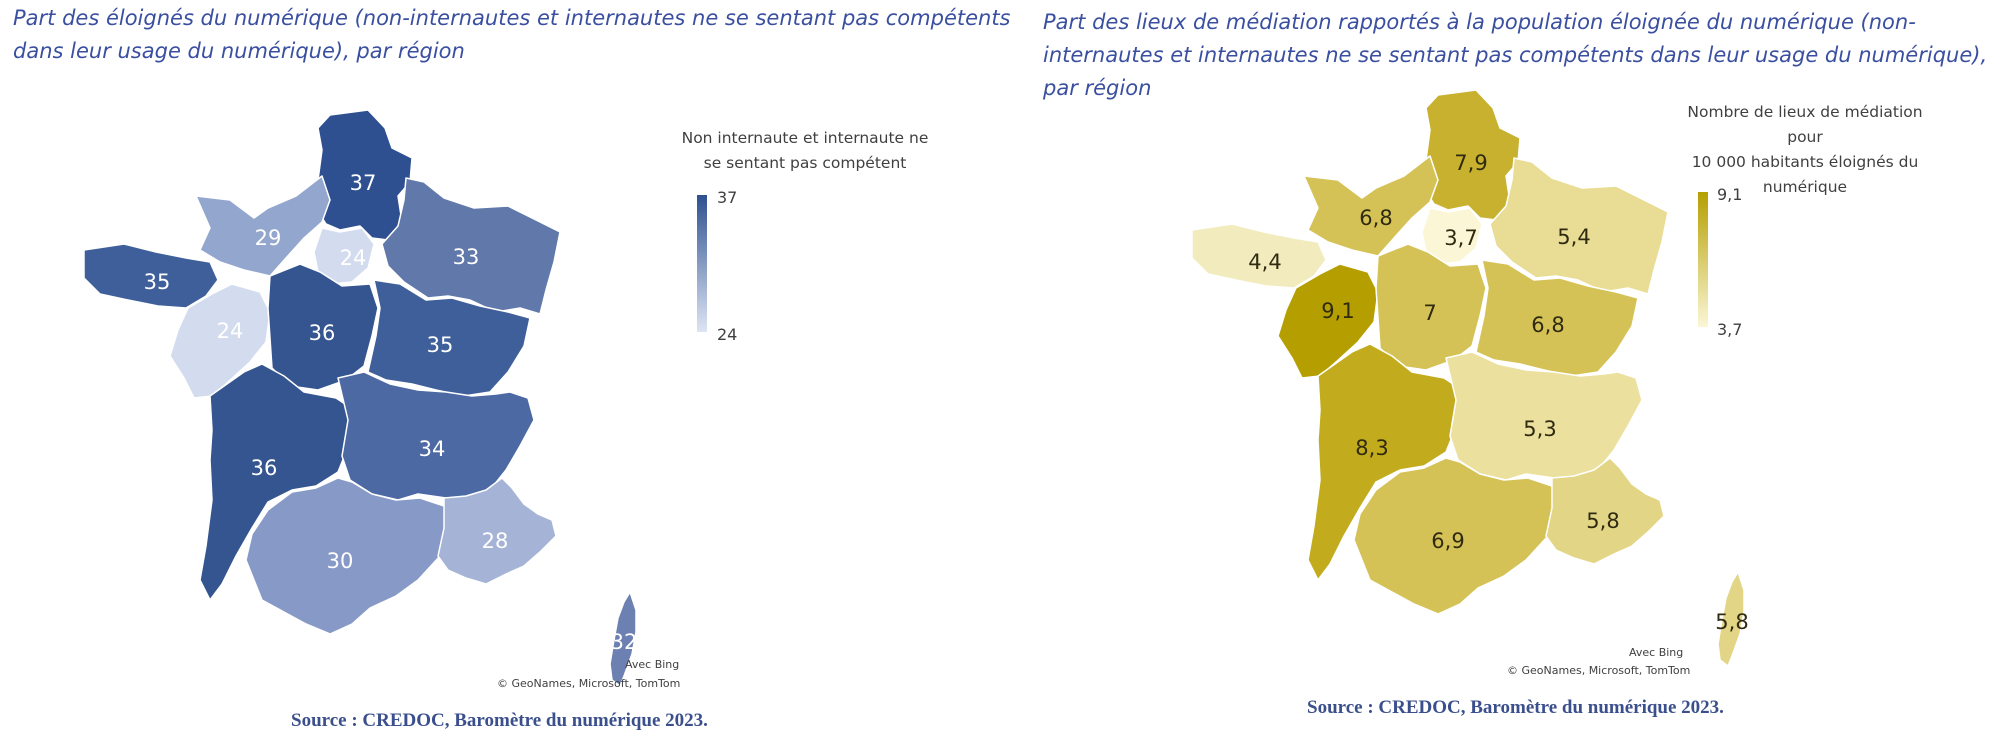 Image resolution: width=2000 pixels, height=745 pixels. Describe the element at coordinates (1703, 259) in the screenshot. I see `right-legend-color-scale` at that location.